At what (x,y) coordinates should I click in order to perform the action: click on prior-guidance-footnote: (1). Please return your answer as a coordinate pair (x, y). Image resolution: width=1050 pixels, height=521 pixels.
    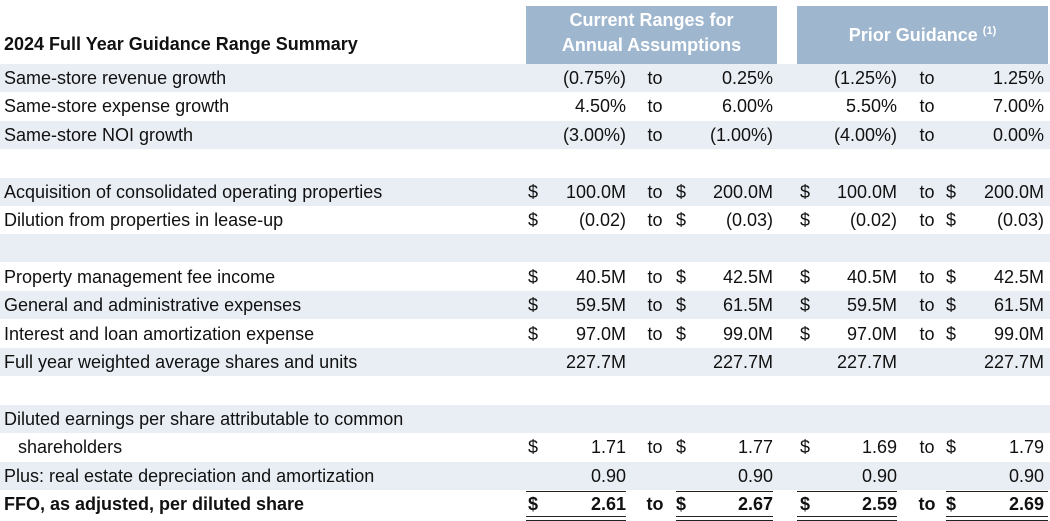
    Looking at the image, I should click on (989, 31).